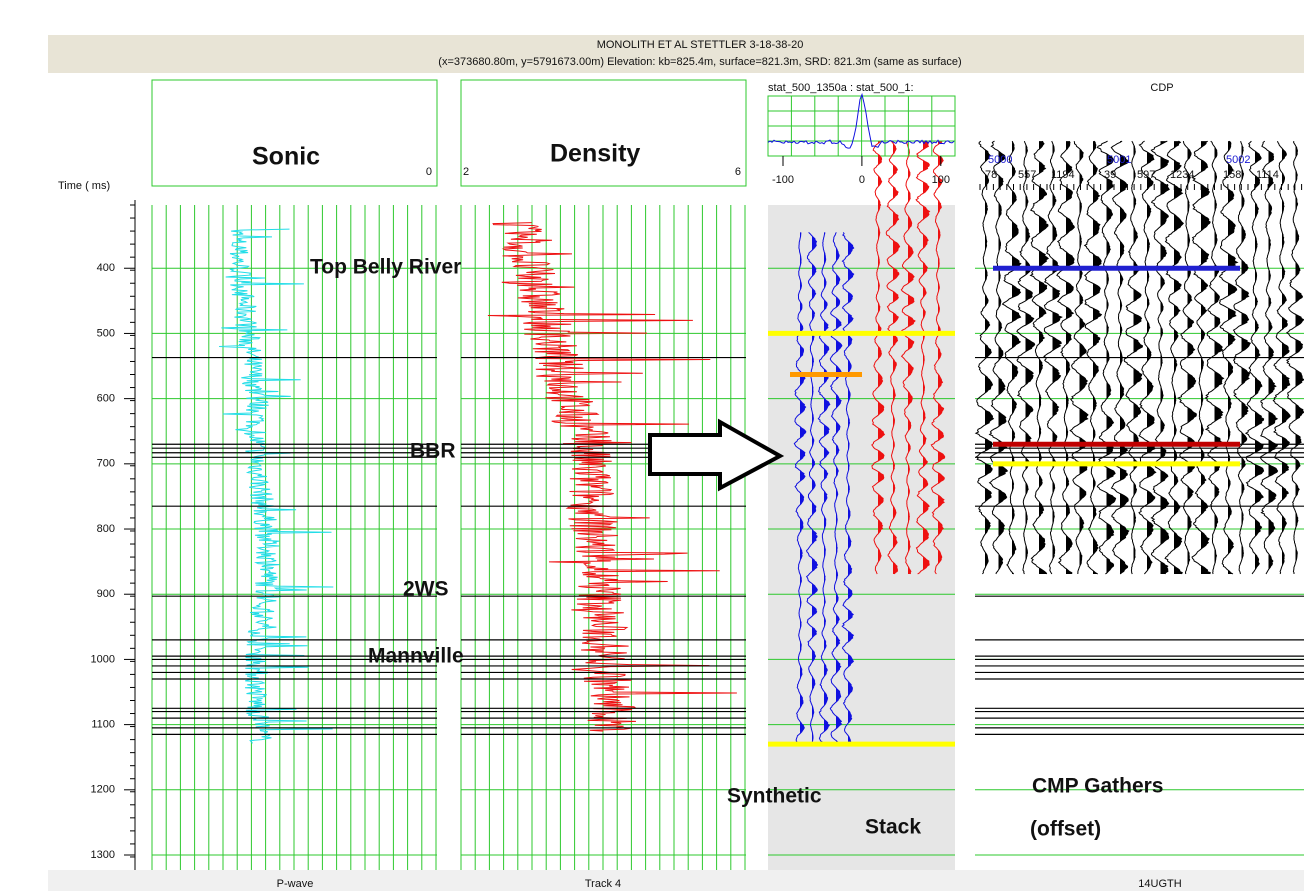 The image size is (1304, 891). Describe the element at coordinates (106, 399) in the screenshot. I see `y-tick-label: 600` at that location.